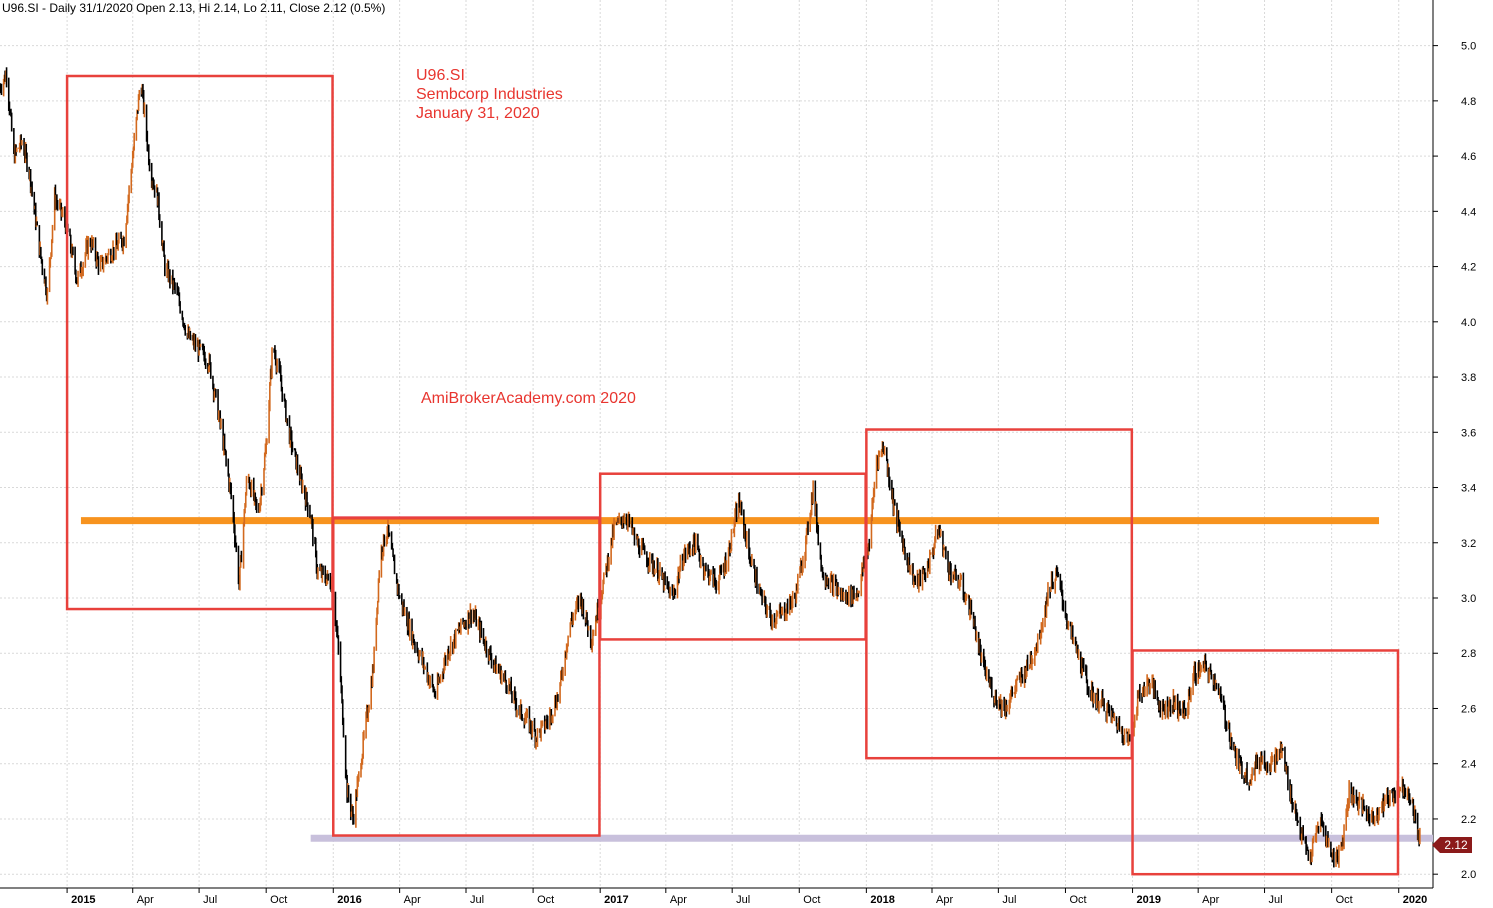 This screenshot has height=908, width=1493. I want to click on y-tick-label: 2.6, so click(1468, 709).